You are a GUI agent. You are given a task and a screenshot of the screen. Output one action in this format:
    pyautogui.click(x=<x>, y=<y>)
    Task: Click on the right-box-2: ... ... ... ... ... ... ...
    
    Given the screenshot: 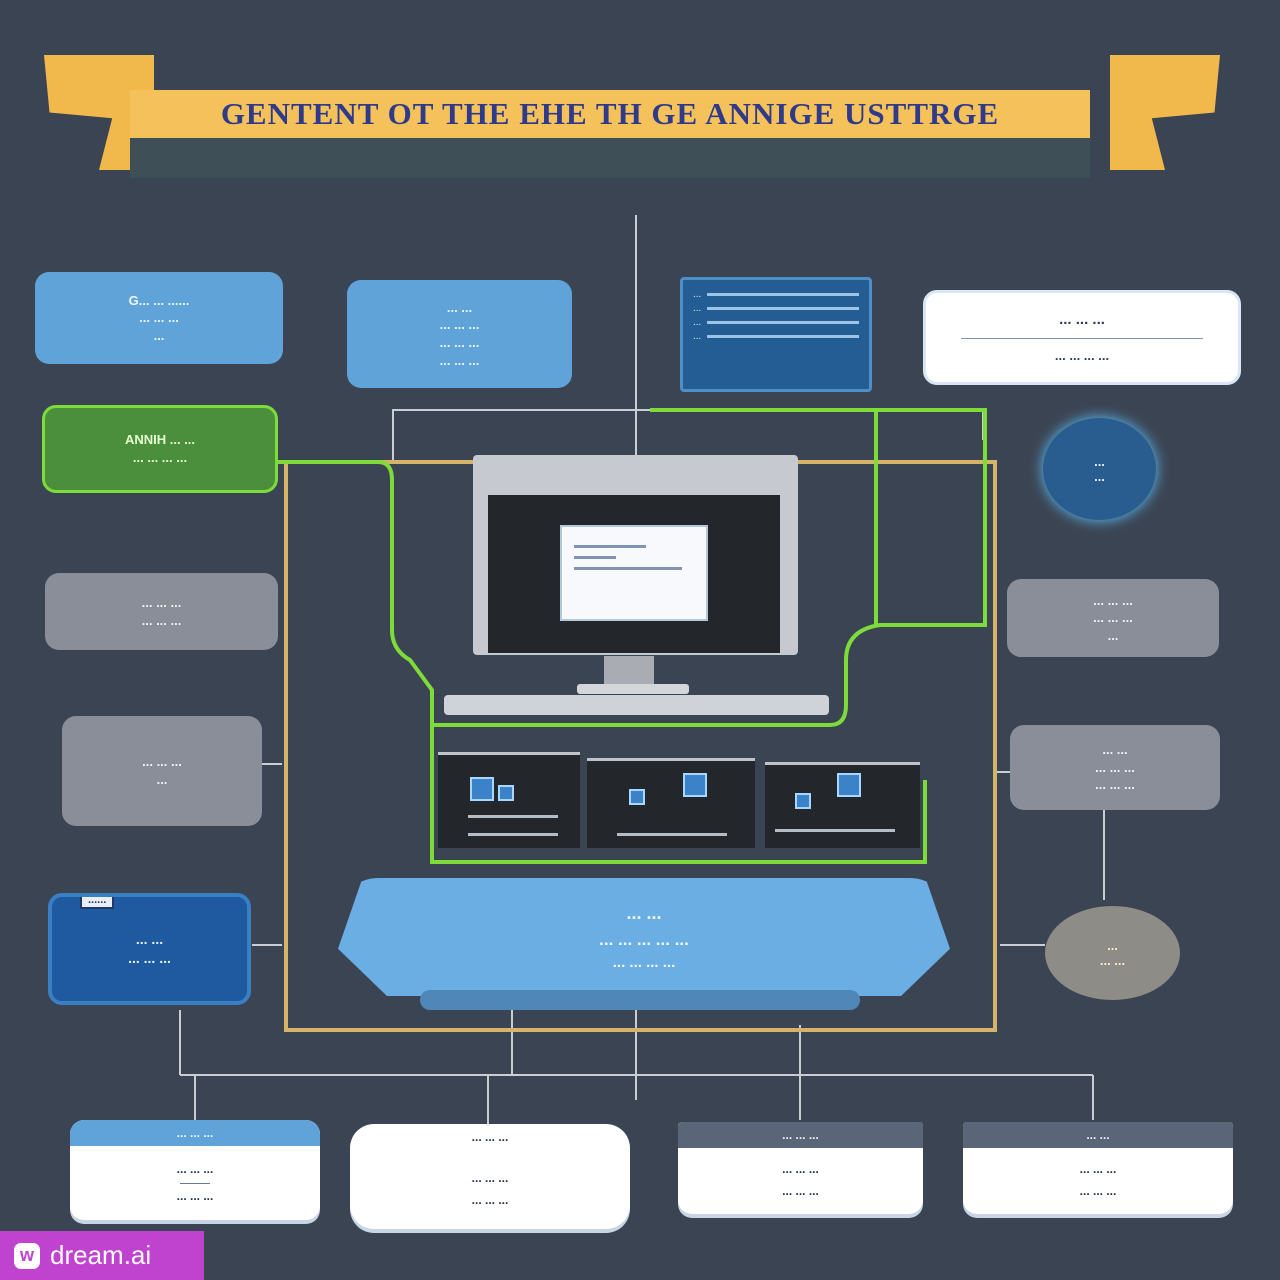 What is the action you would take?
    pyautogui.click(x=1113, y=618)
    